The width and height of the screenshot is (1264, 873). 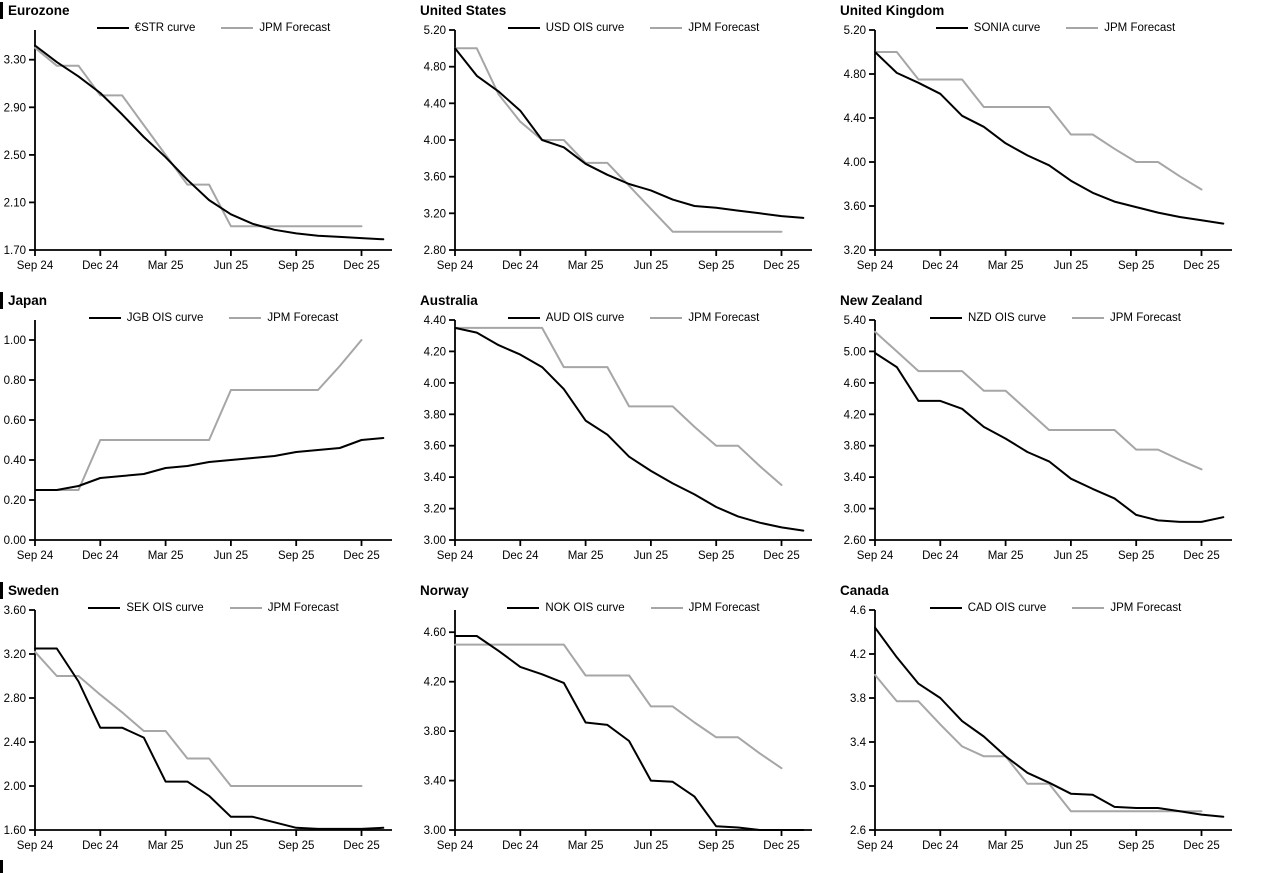 What do you see at coordinates (855, 352) in the screenshot?
I see `y-tick-label: 5.00` at bounding box center [855, 352].